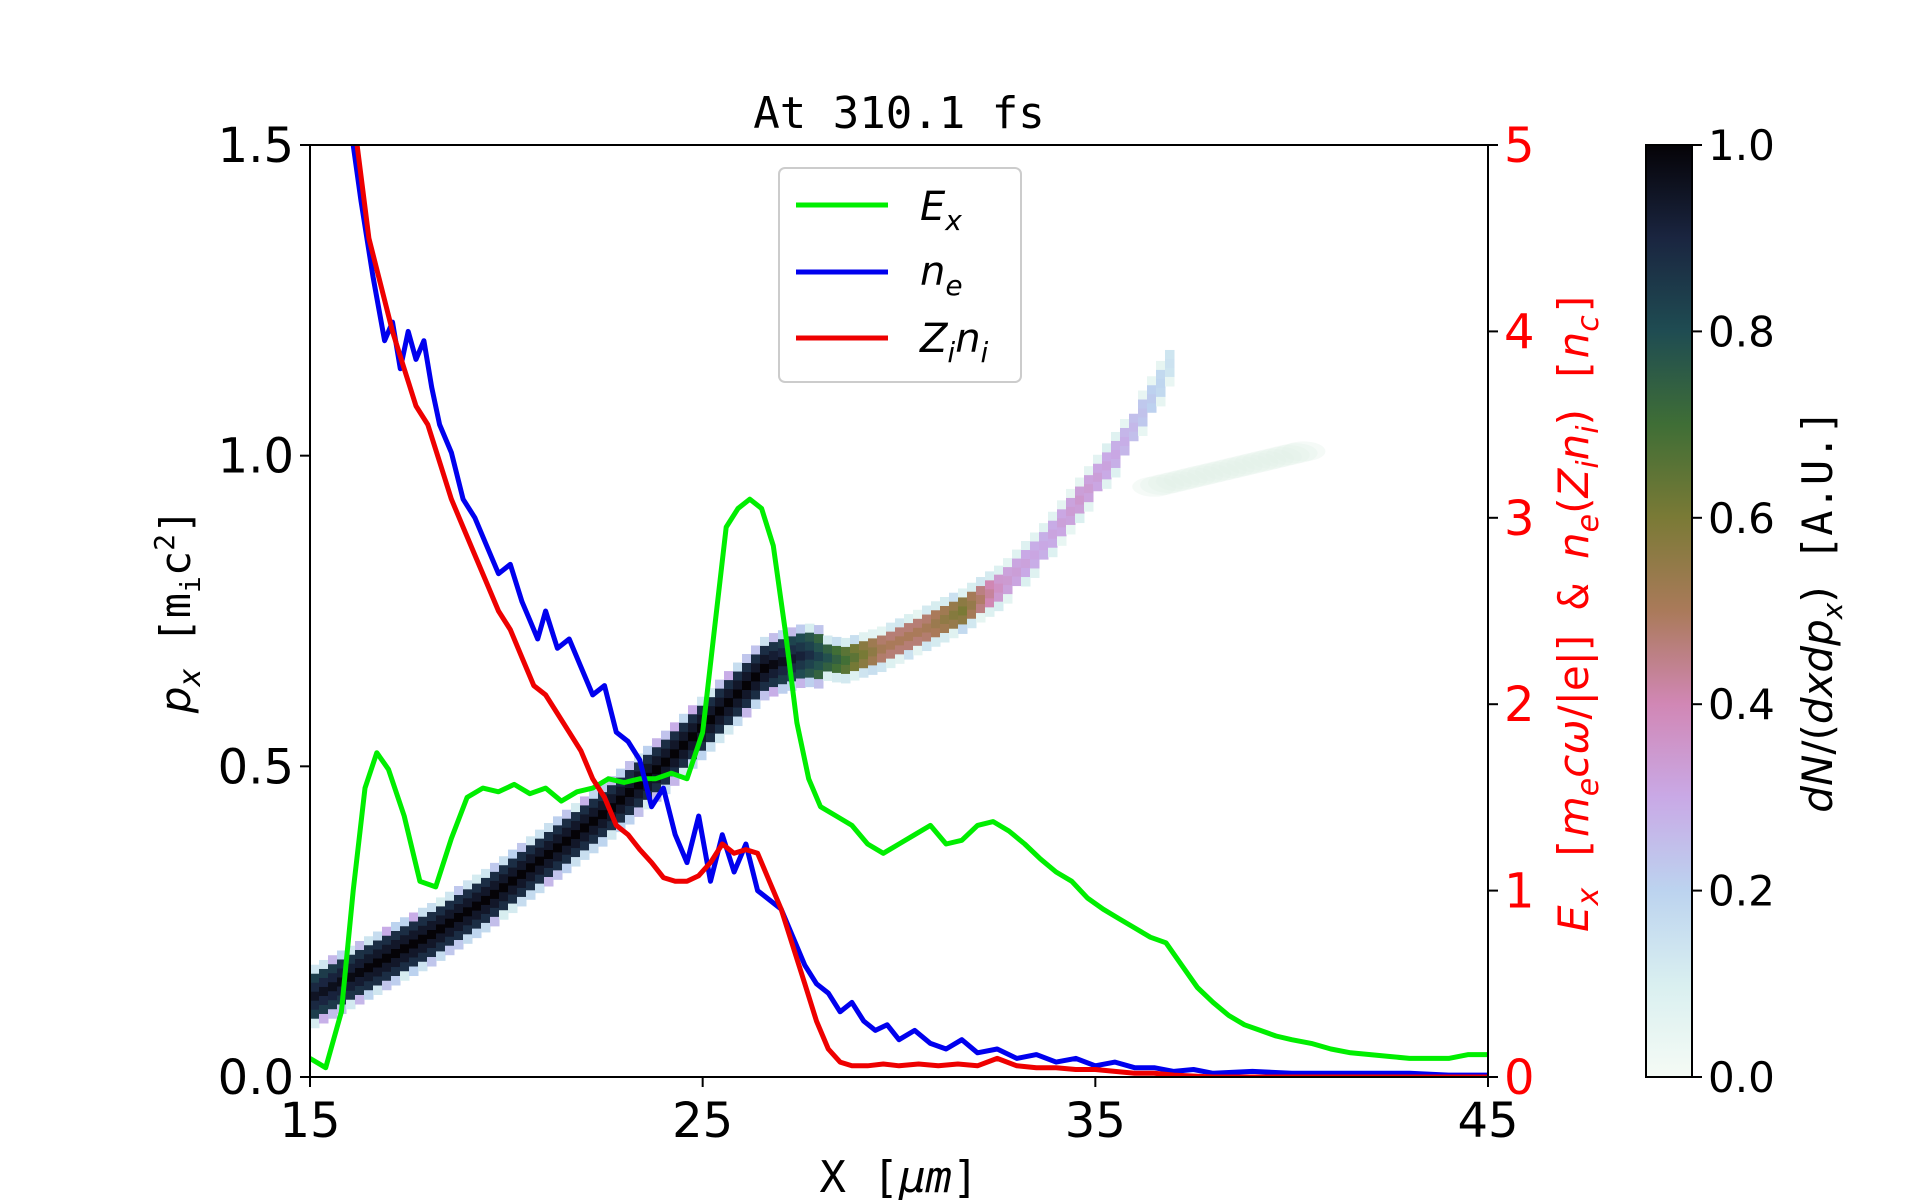  What do you see at coordinates (1669, 611) in the screenshot?
I see `colorbar-gradient` at bounding box center [1669, 611].